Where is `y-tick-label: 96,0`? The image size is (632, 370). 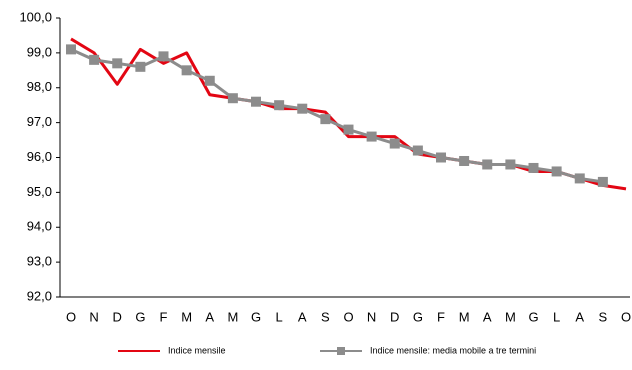 y-tick-label: 96,0 is located at coordinates (39, 156).